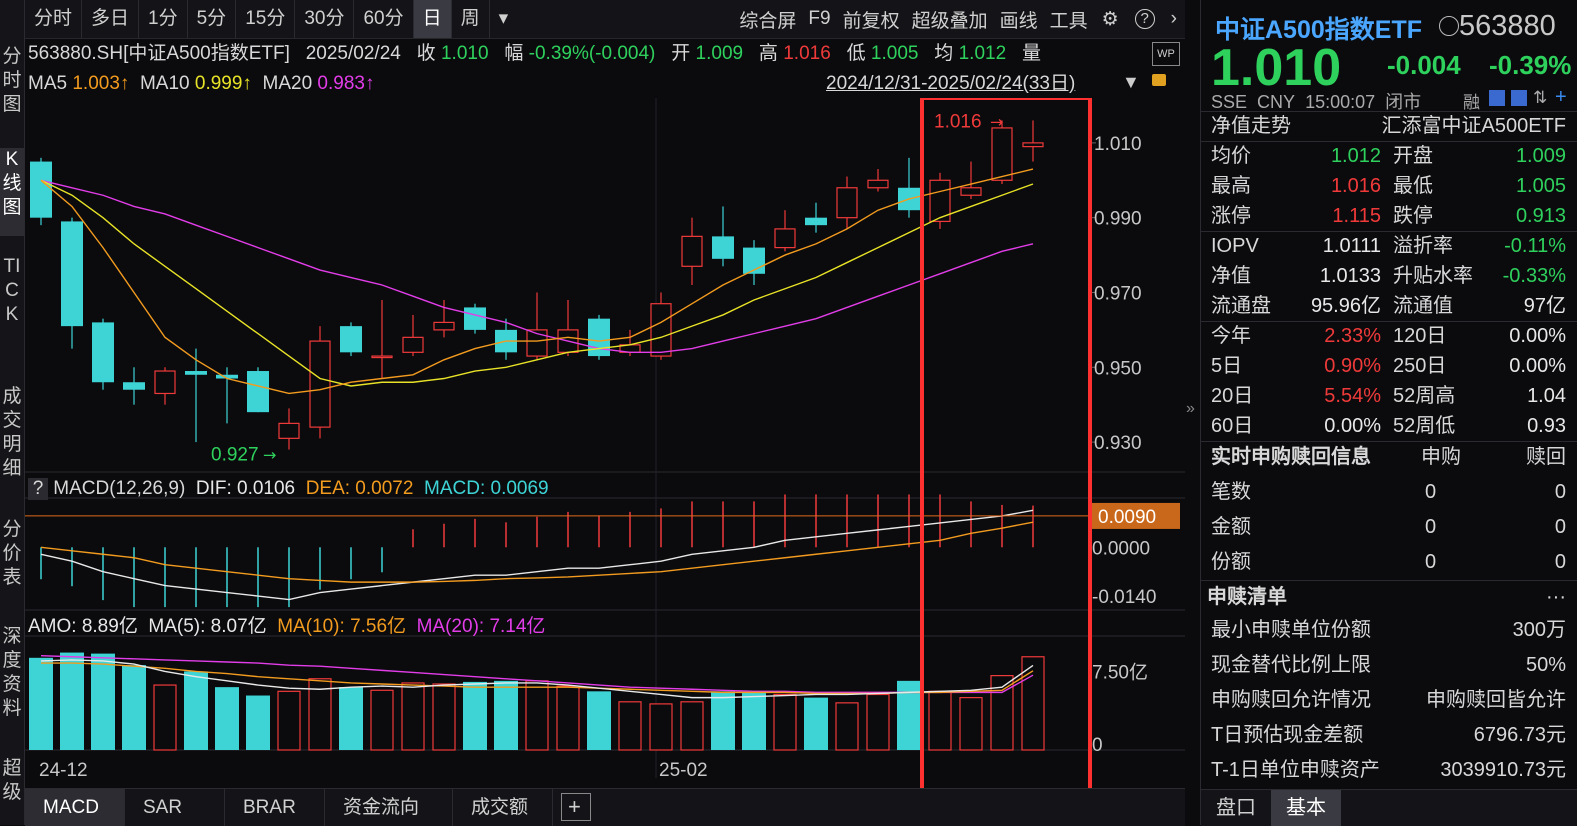  What do you see at coordinates (1231, 186) in the screenshot?
I see `quote_rows-label-a-1: 最高` at bounding box center [1231, 186].